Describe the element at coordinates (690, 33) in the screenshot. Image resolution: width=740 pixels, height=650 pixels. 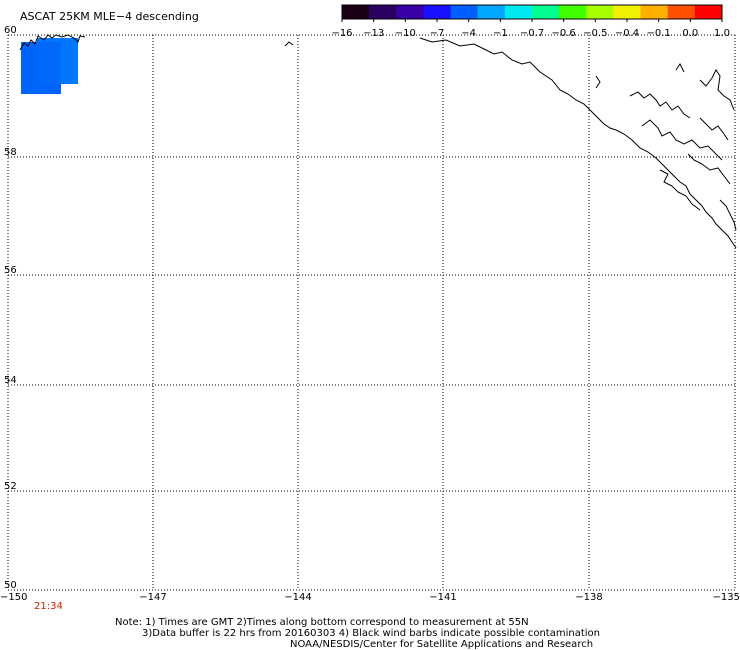
I see `colorbar-tick-label: 0.0` at that location.